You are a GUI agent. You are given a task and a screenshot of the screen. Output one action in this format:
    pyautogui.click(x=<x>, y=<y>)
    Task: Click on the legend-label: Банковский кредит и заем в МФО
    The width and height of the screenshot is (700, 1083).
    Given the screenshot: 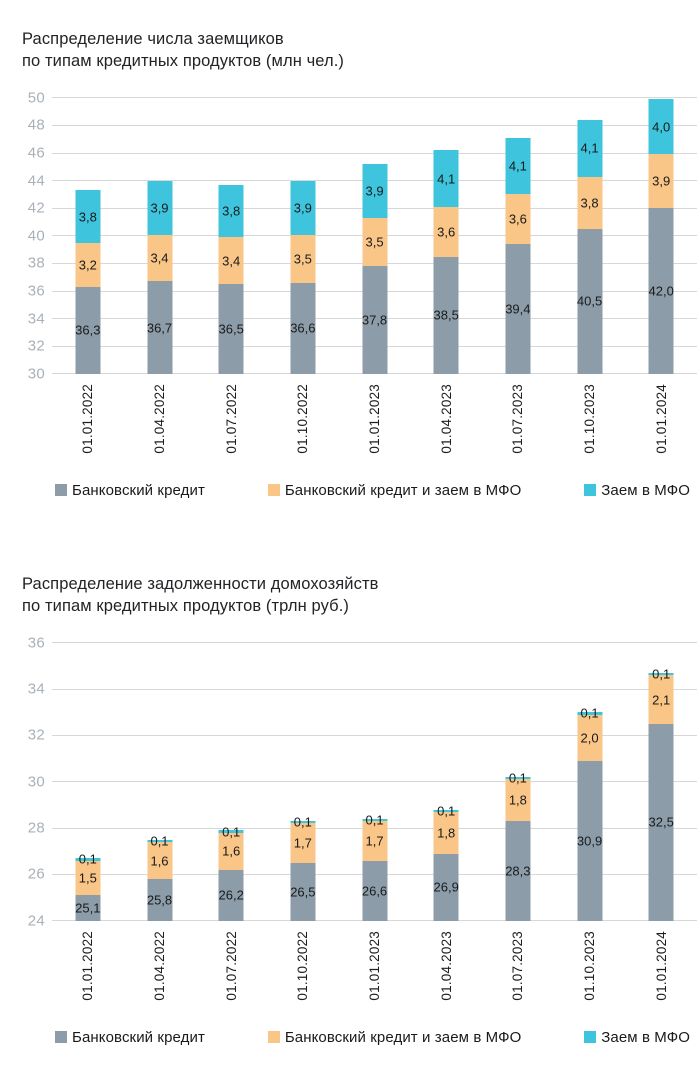 What is the action you would take?
    pyautogui.click(x=403, y=1037)
    